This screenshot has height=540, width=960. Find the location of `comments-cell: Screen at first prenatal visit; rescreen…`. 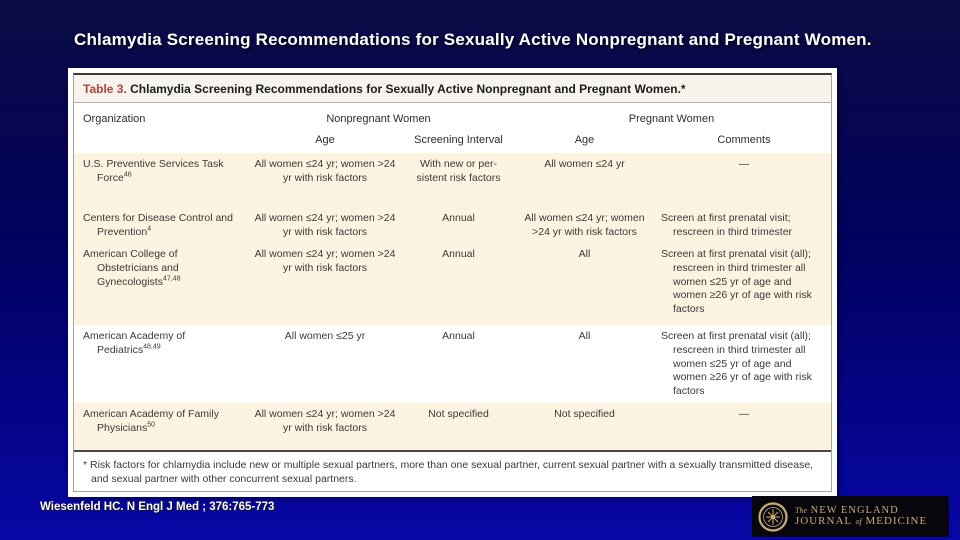

comments-cell: Screen at first prenatal visit; rescreen… is located at coordinates (727, 225).